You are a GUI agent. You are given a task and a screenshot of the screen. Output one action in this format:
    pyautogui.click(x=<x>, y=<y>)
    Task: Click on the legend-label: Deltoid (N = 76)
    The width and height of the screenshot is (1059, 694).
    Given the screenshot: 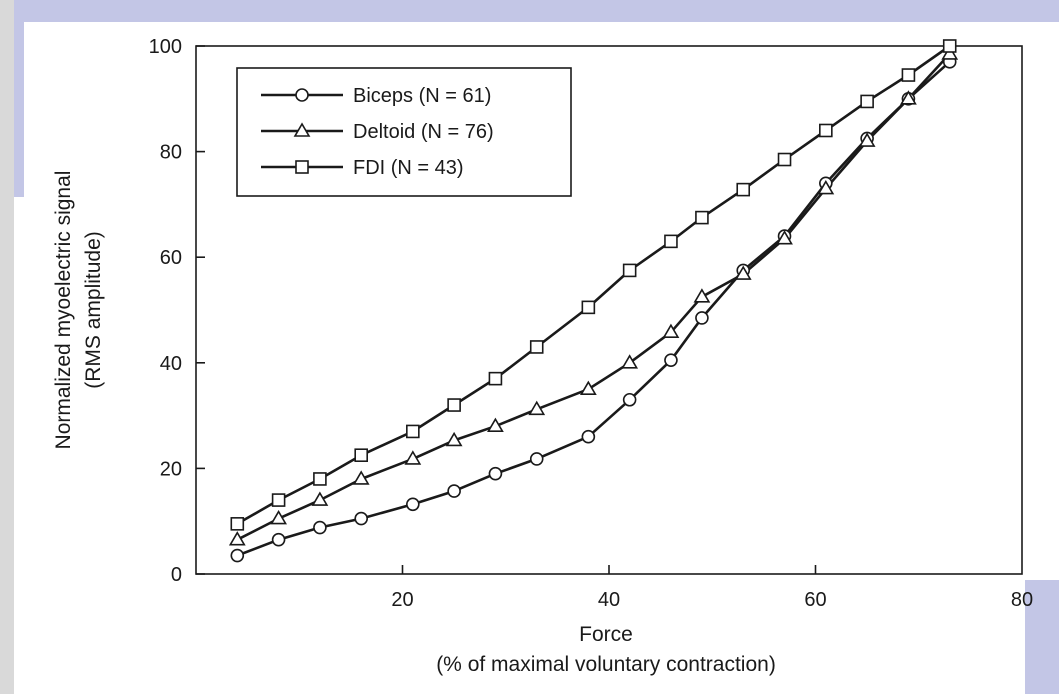 What is the action you would take?
    pyautogui.click(x=423, y=132)
    